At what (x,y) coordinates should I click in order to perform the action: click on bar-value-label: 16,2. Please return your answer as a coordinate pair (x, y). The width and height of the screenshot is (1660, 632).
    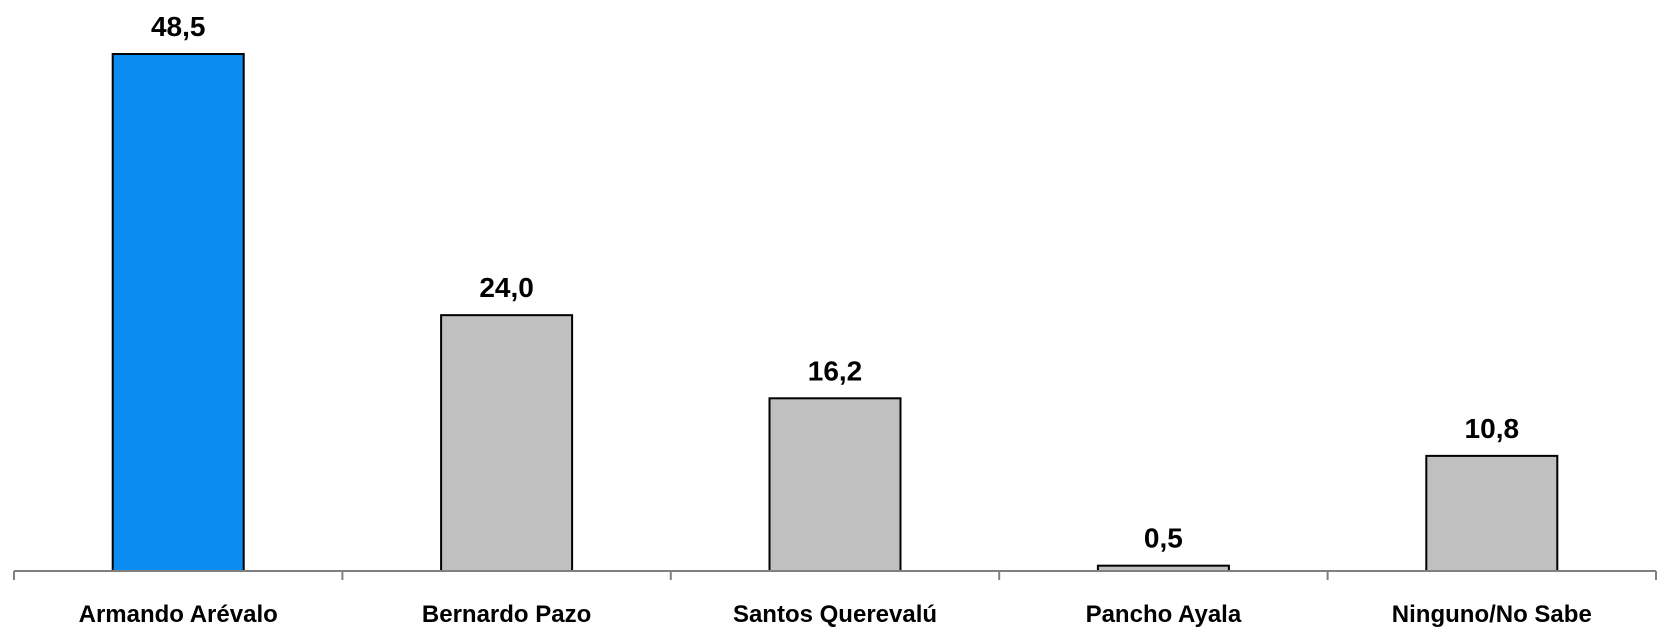
    Looking at the image, I should click on (835, 370).